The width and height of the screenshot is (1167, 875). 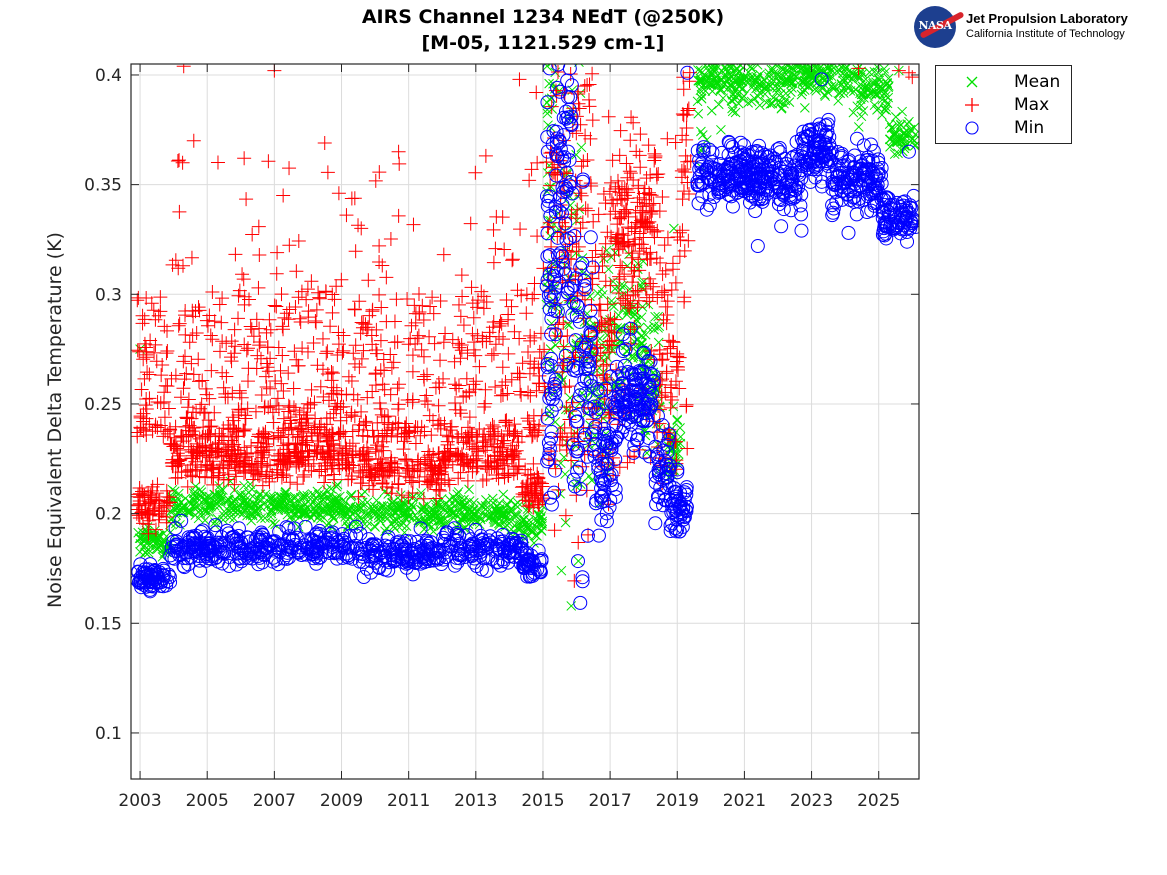 What do you see at coordinates (574, 235) in the screenshot?
I see `min-marker` at bounding box center [574, 235].